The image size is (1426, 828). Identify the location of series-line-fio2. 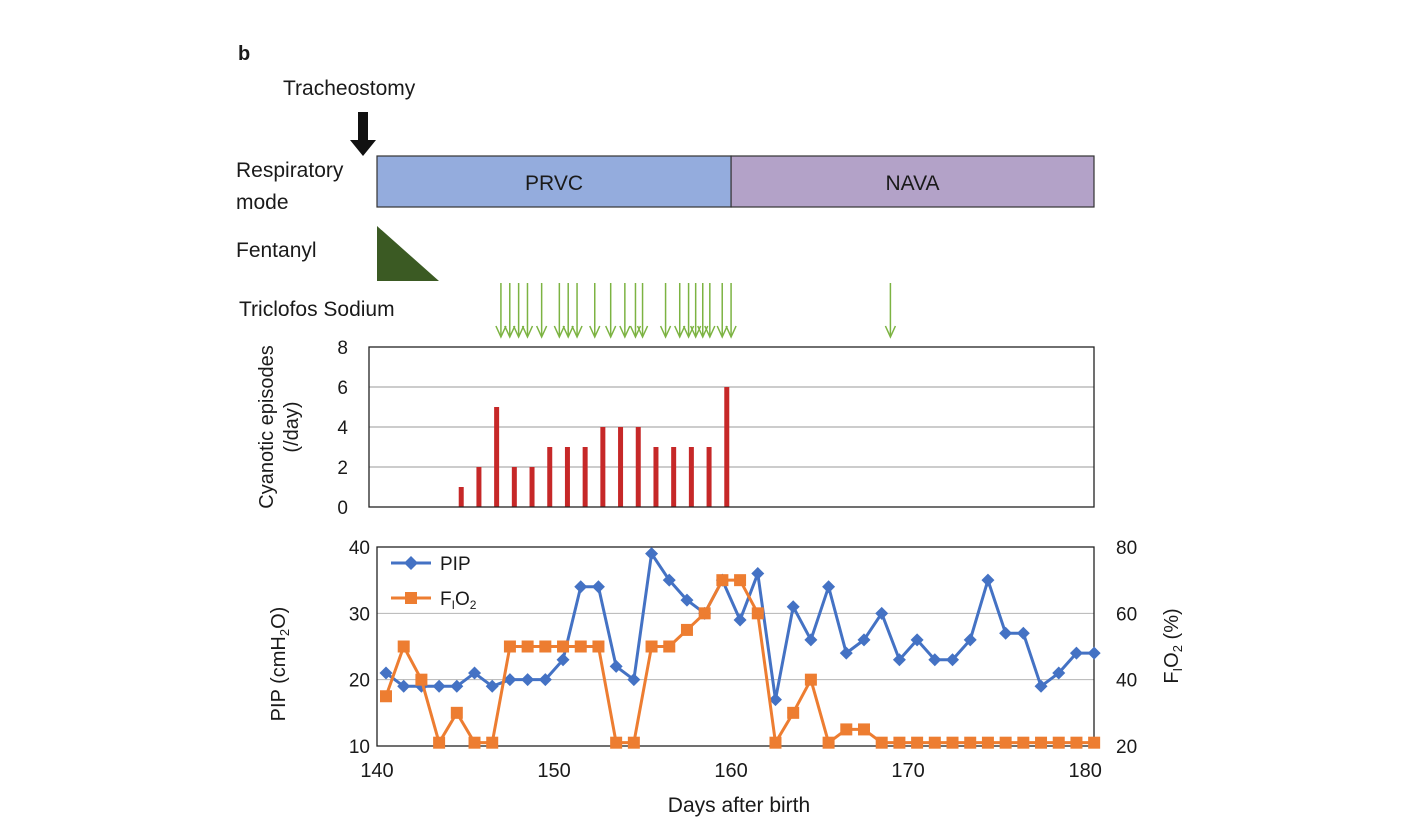
(739, 661).